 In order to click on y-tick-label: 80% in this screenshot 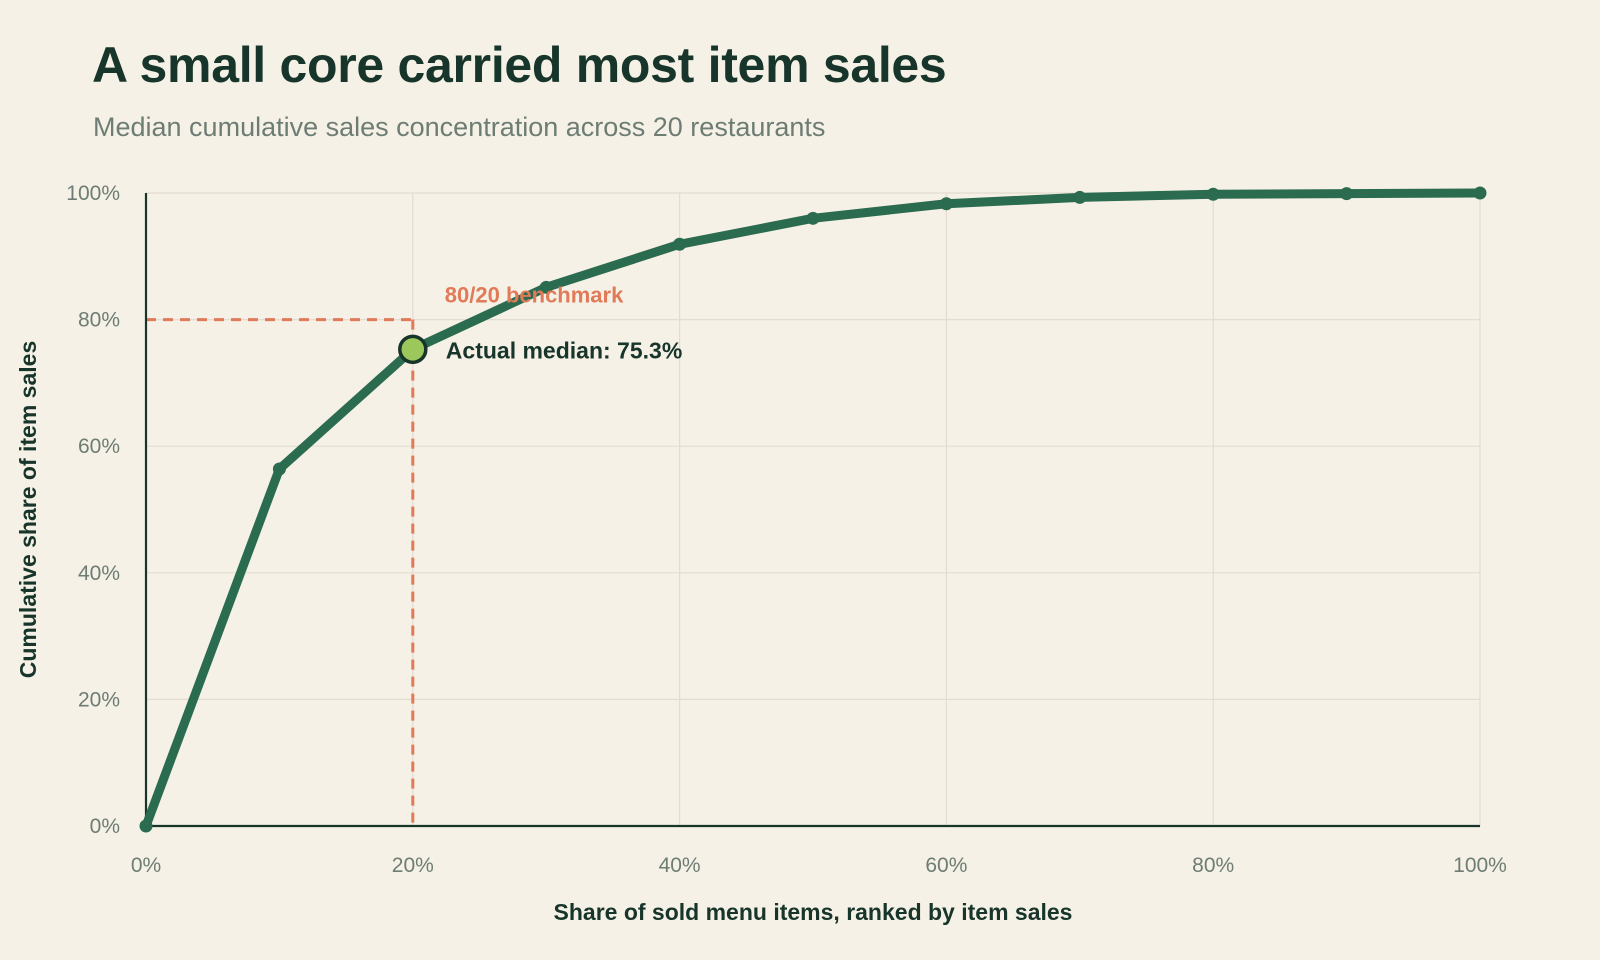, I will do `click(99, 320)`.